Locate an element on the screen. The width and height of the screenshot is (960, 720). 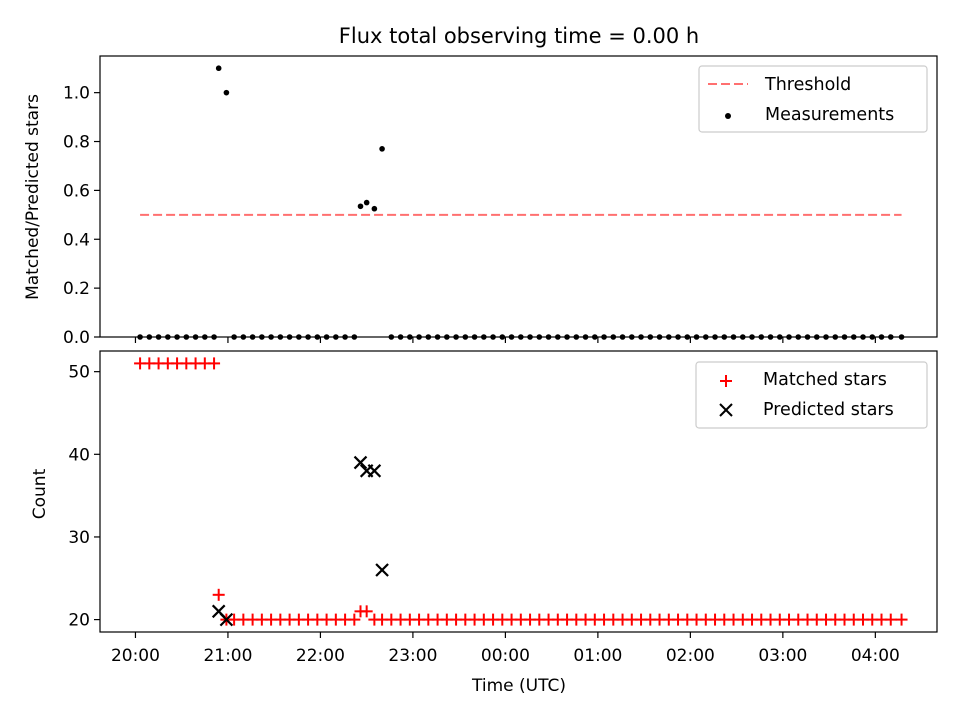
x-tick-label: 23:00 is located at coordinates (412, 656).